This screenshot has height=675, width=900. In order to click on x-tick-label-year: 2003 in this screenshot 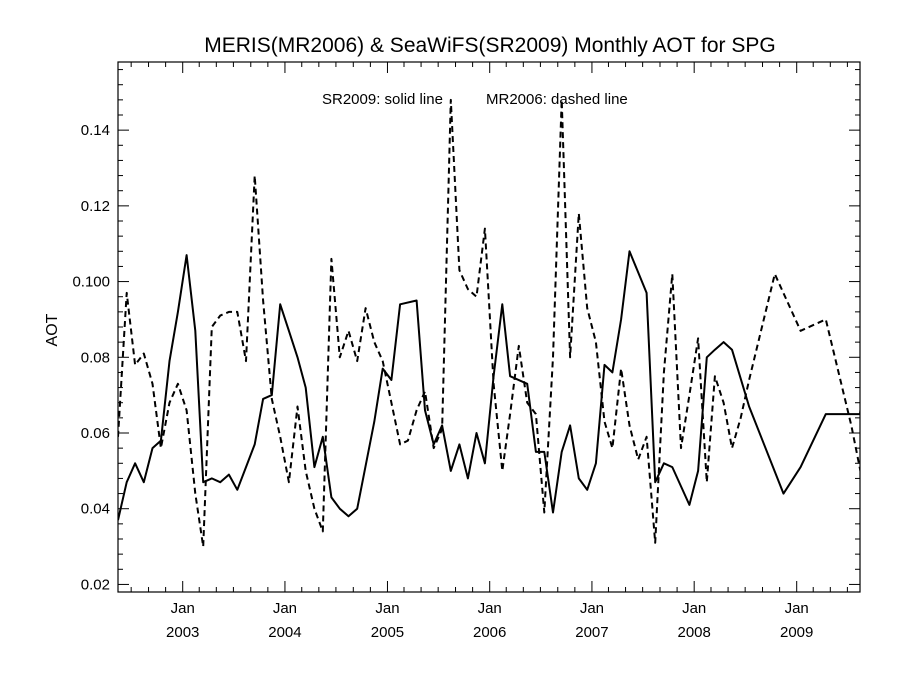, I will do `click(182, 632)`.